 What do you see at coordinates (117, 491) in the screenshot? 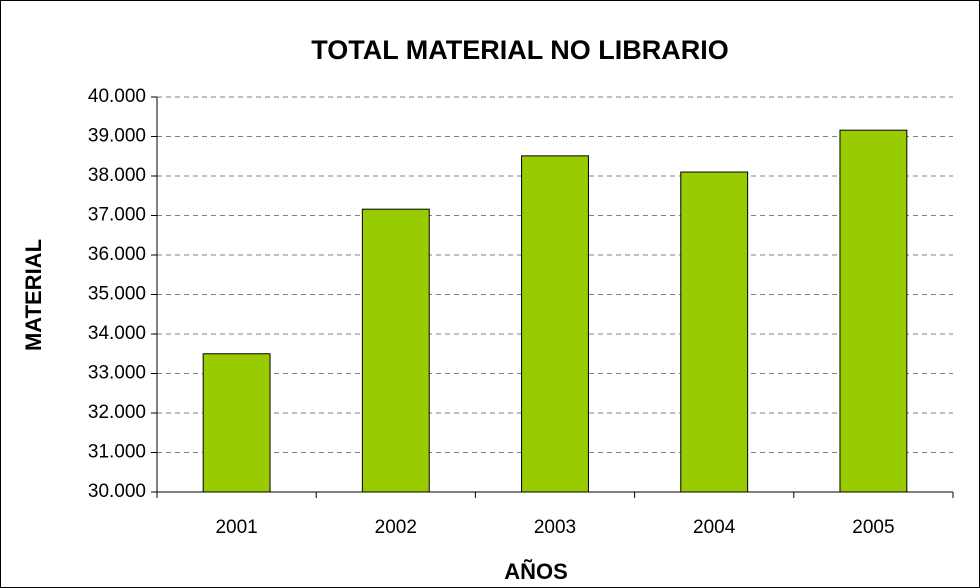
I see `y-tick-label: 30.000` at bounding box center [117, 491].